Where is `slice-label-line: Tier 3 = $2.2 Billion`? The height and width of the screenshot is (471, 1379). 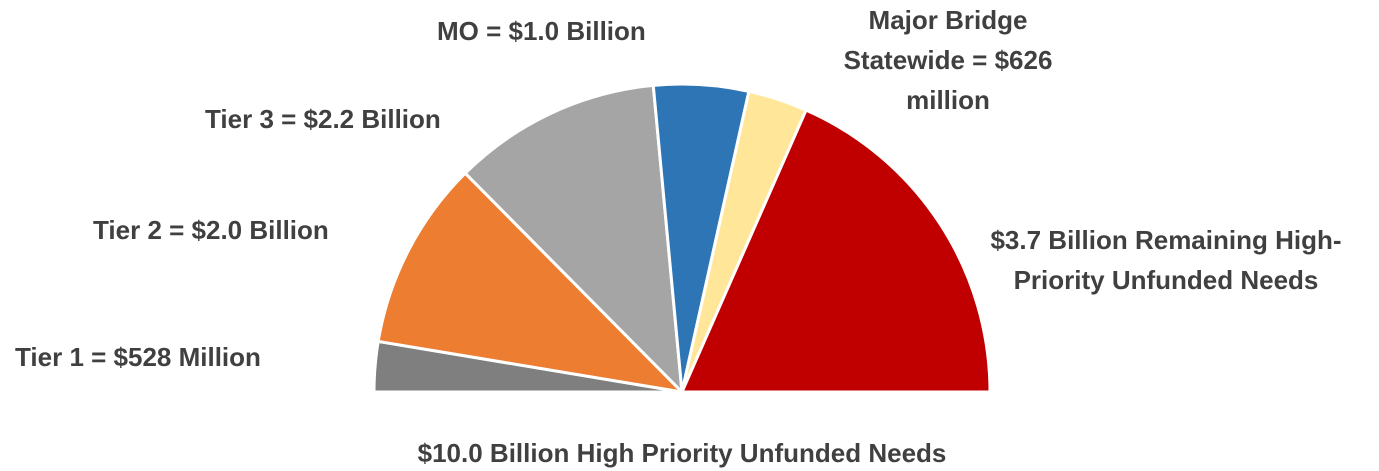
slice-label-line: Tier 3 = $2.2 Billion is located at coordinates (323, 119).